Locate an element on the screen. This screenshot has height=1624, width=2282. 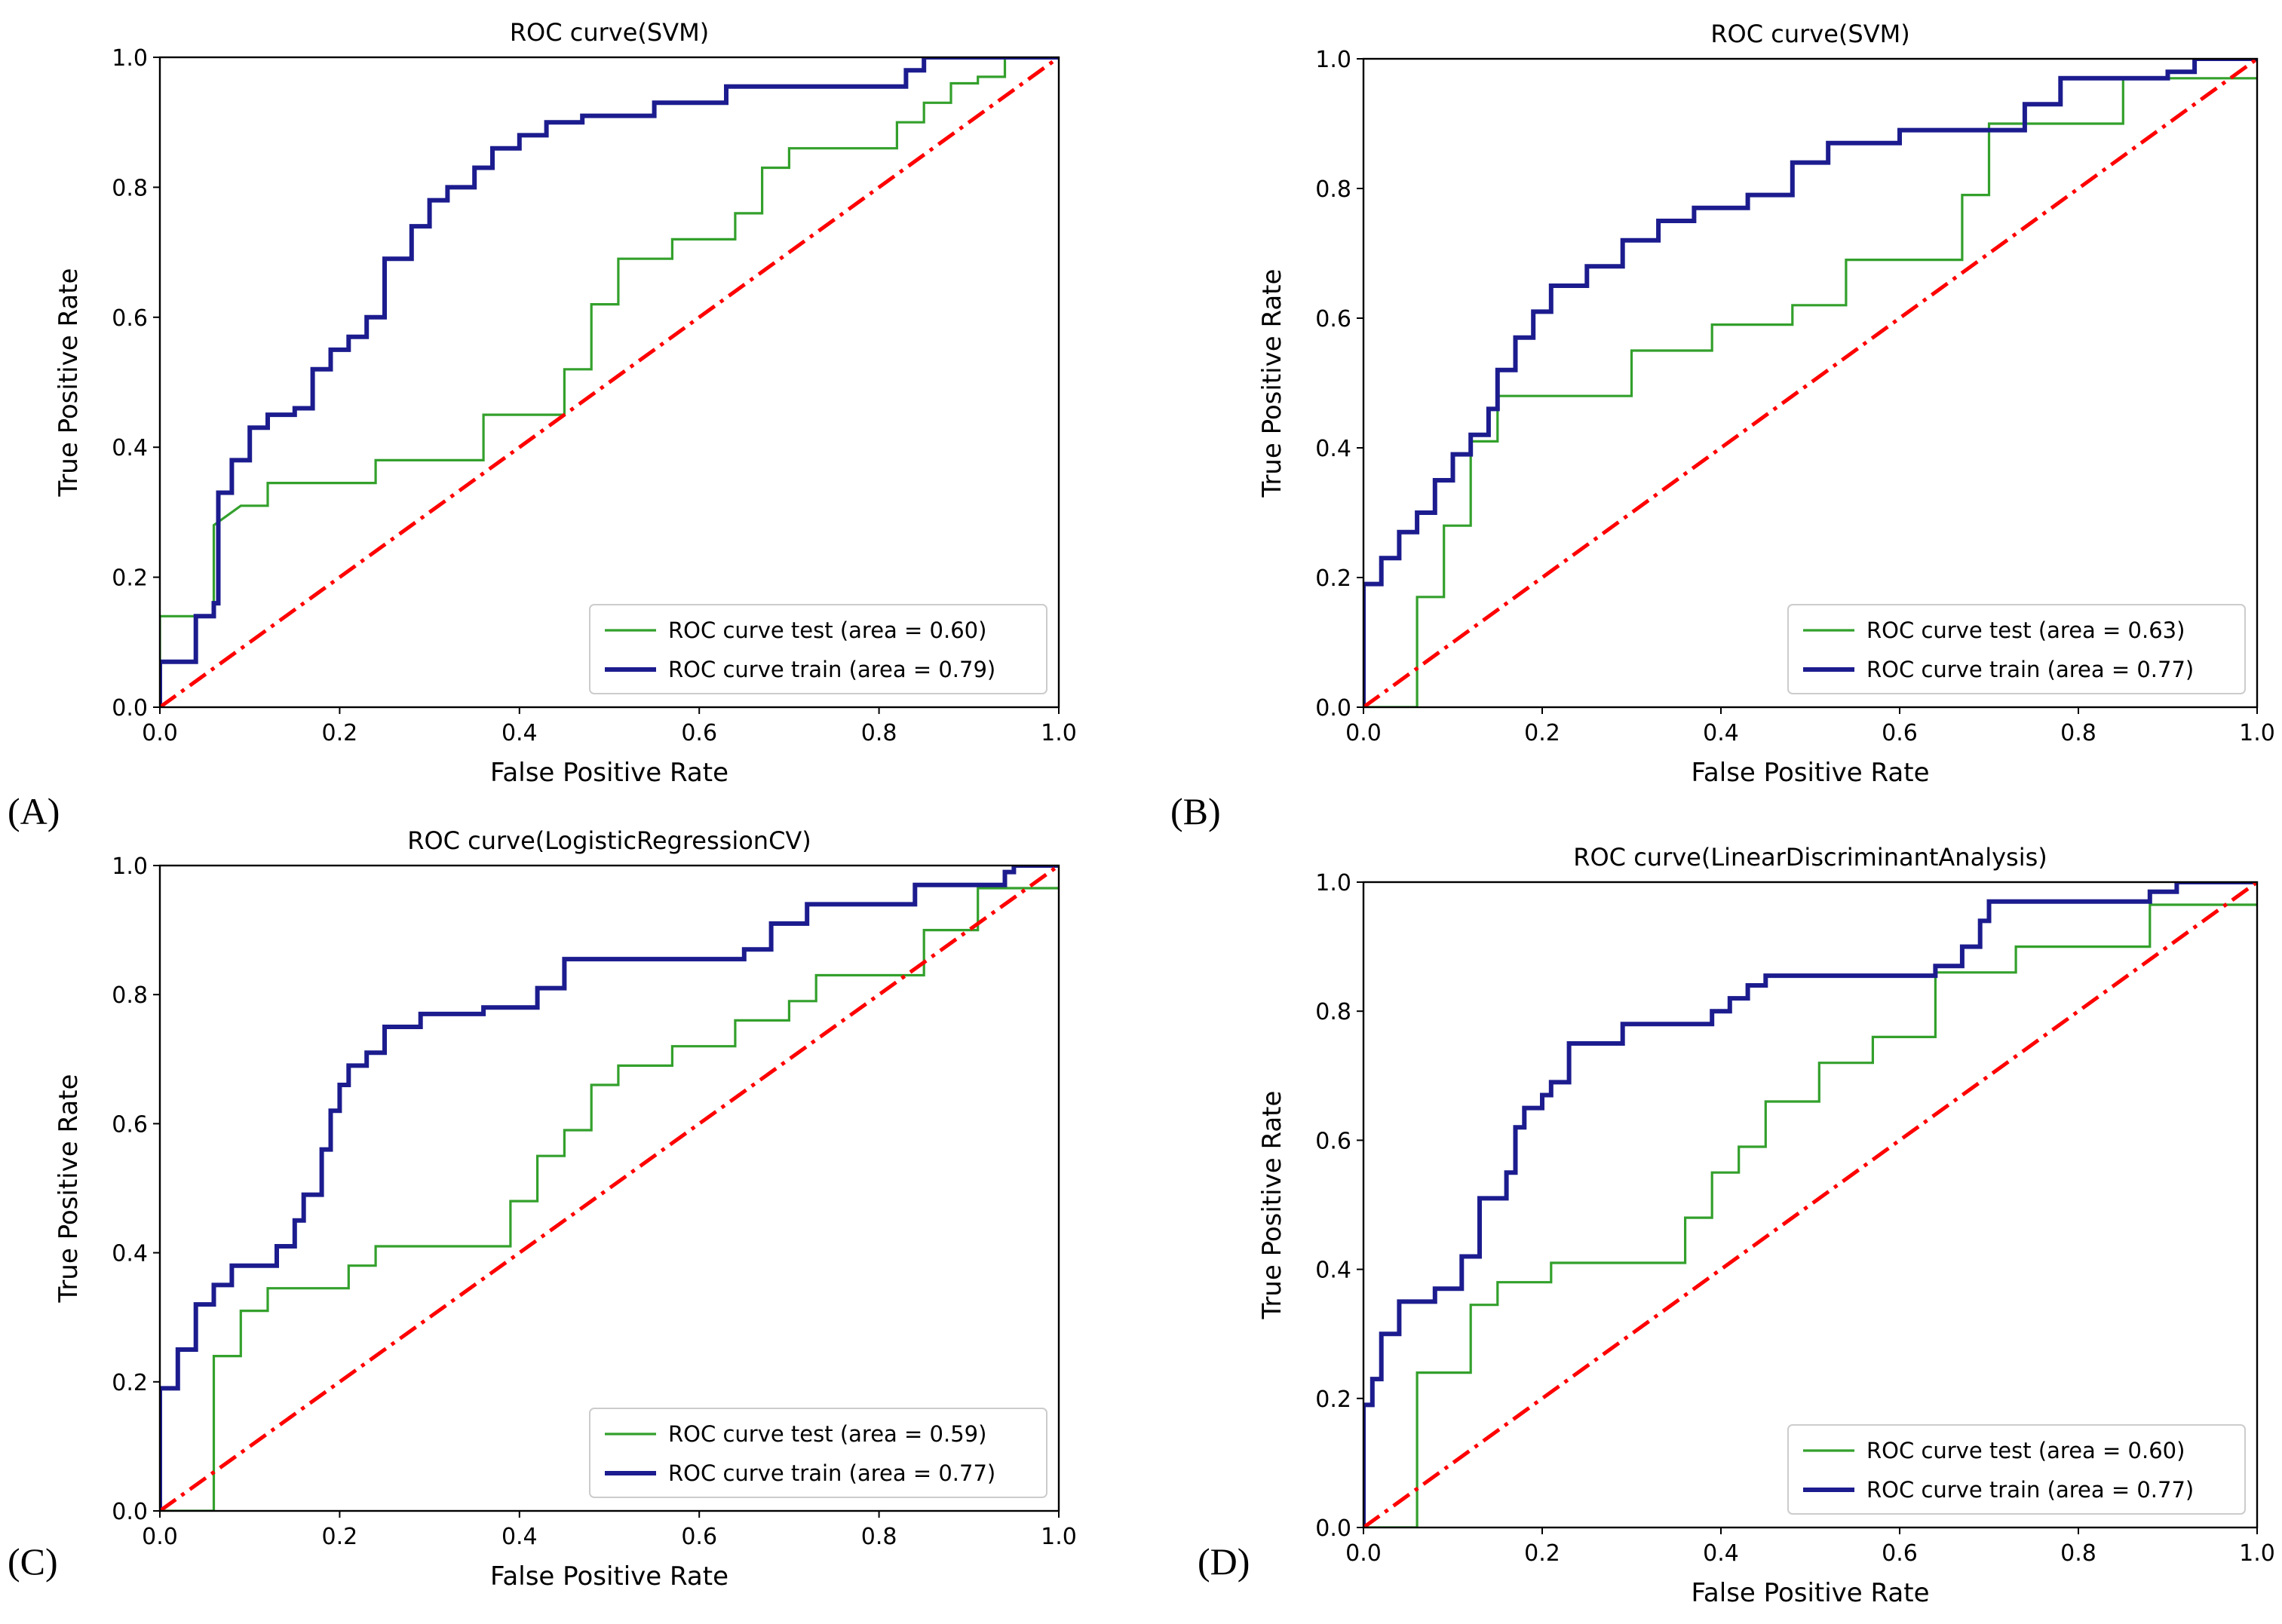
chart-title: ROC curve(LinearDiscriminantAnalysis) is located at coordinates (1810, 858).